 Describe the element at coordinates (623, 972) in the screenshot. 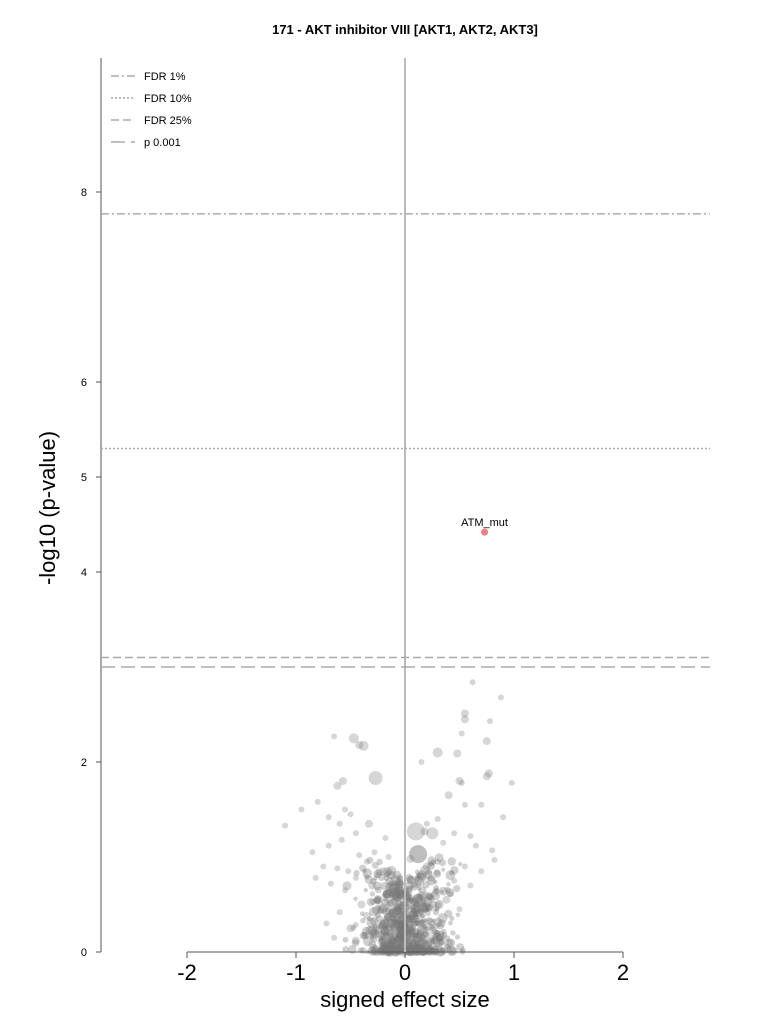

I see `x-tick-label: 2` at that location.